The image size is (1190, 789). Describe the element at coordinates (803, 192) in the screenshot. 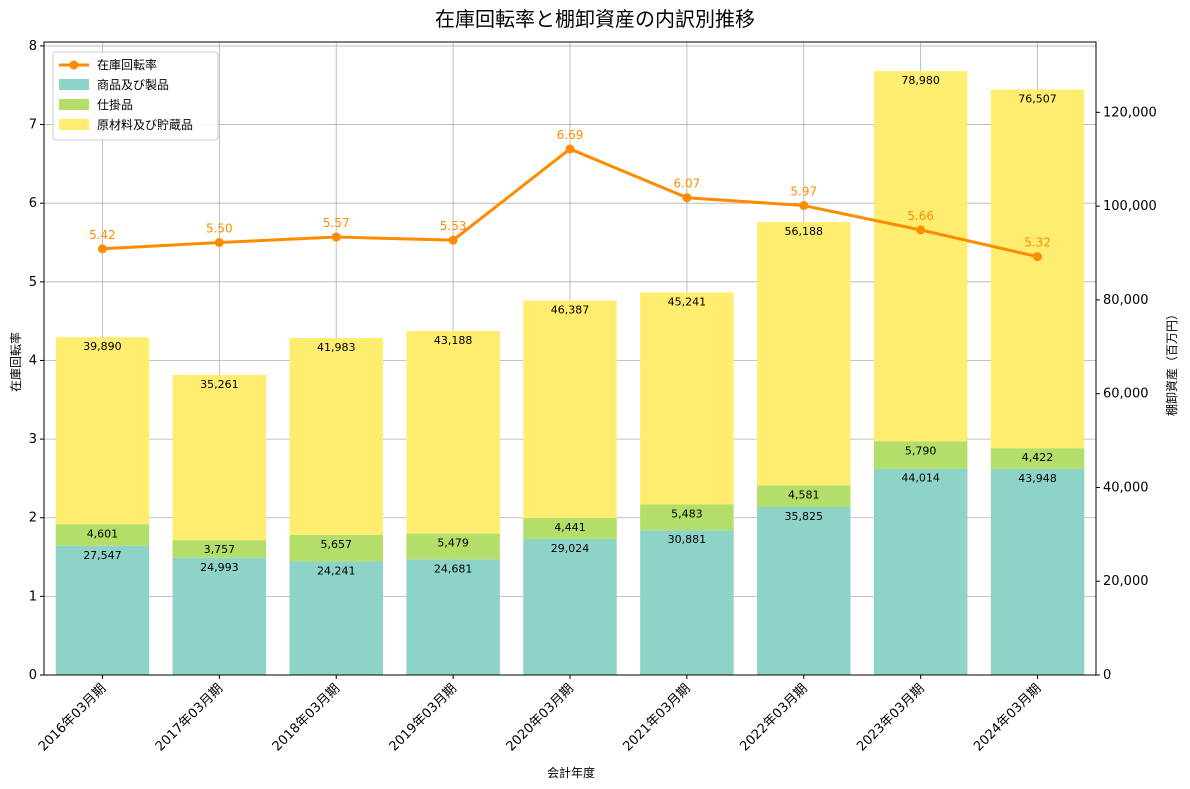

I see `line-value-label: 5.97` at that location.